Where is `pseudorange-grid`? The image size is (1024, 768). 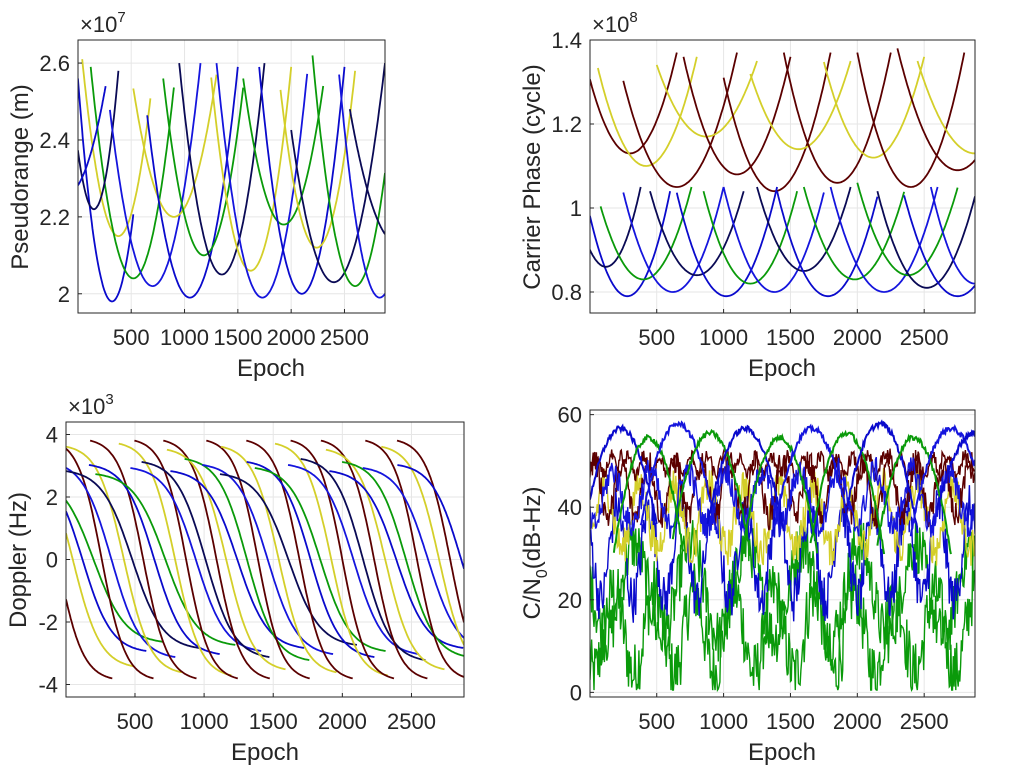
pseudorange-grid is located at coordinates (231, 176).